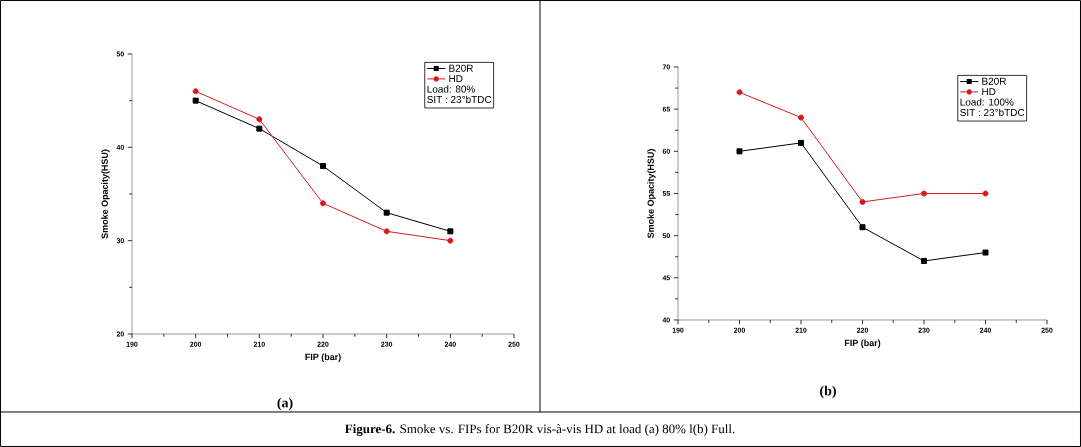 The image size is (1081, 447). What do you see at coordinates (987, 102) in the screenshot?
I see `annotation: Load: 100%` at bounding box center [987, 102].